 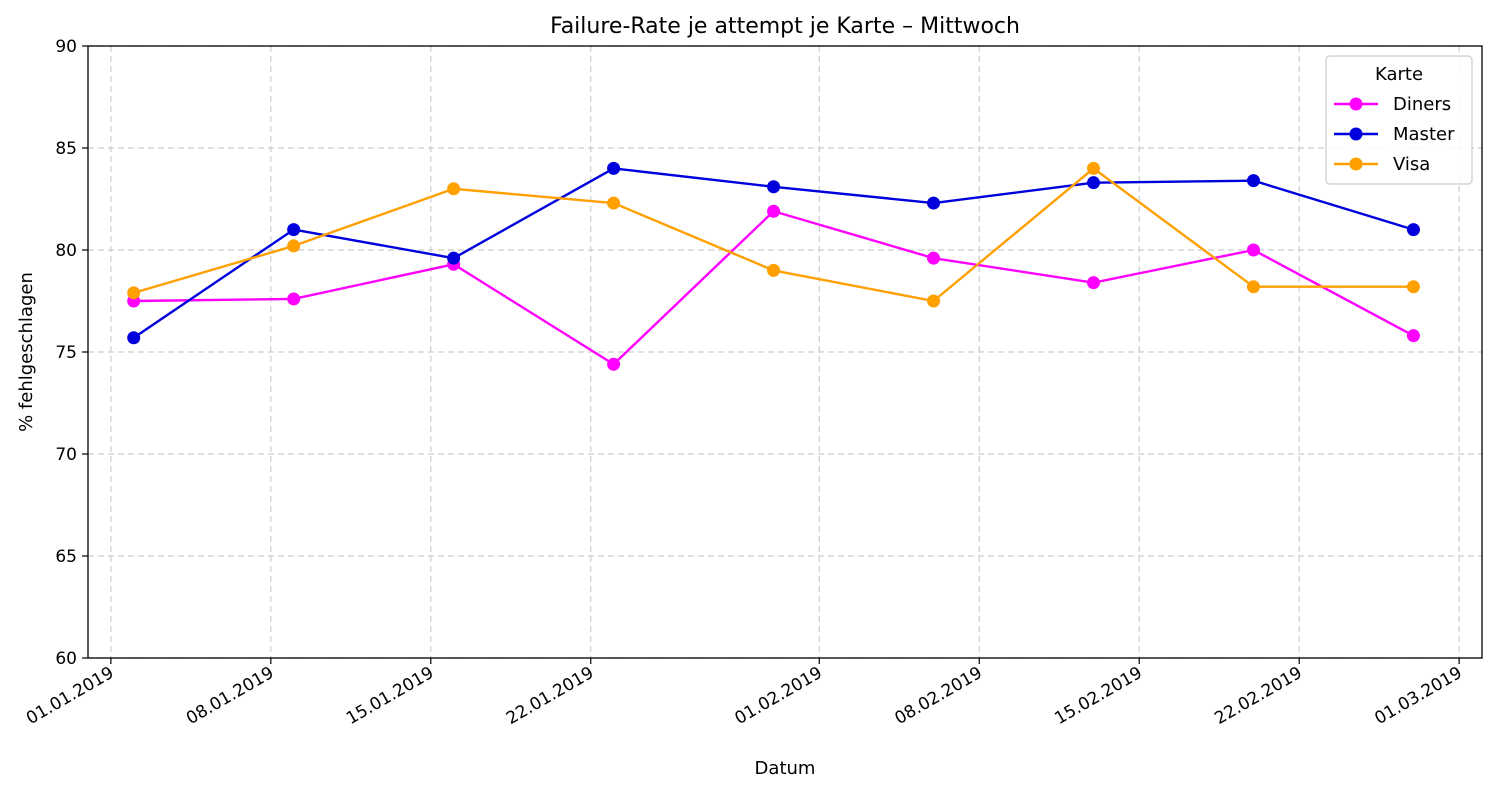 I want to click on x-tick-label: 01.01.2019, so click(x=70, y=696).